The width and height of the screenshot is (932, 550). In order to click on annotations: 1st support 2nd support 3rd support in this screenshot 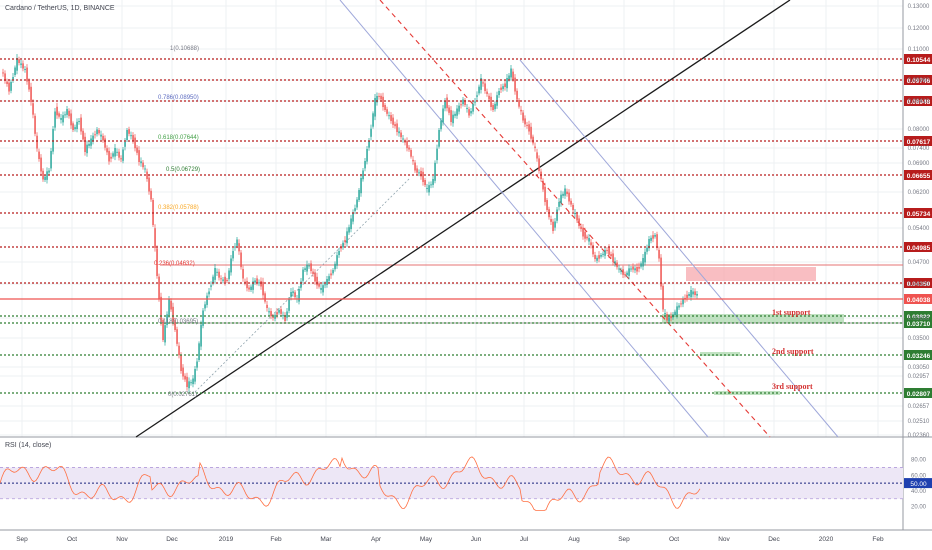, I will do `click(793, 349)`.